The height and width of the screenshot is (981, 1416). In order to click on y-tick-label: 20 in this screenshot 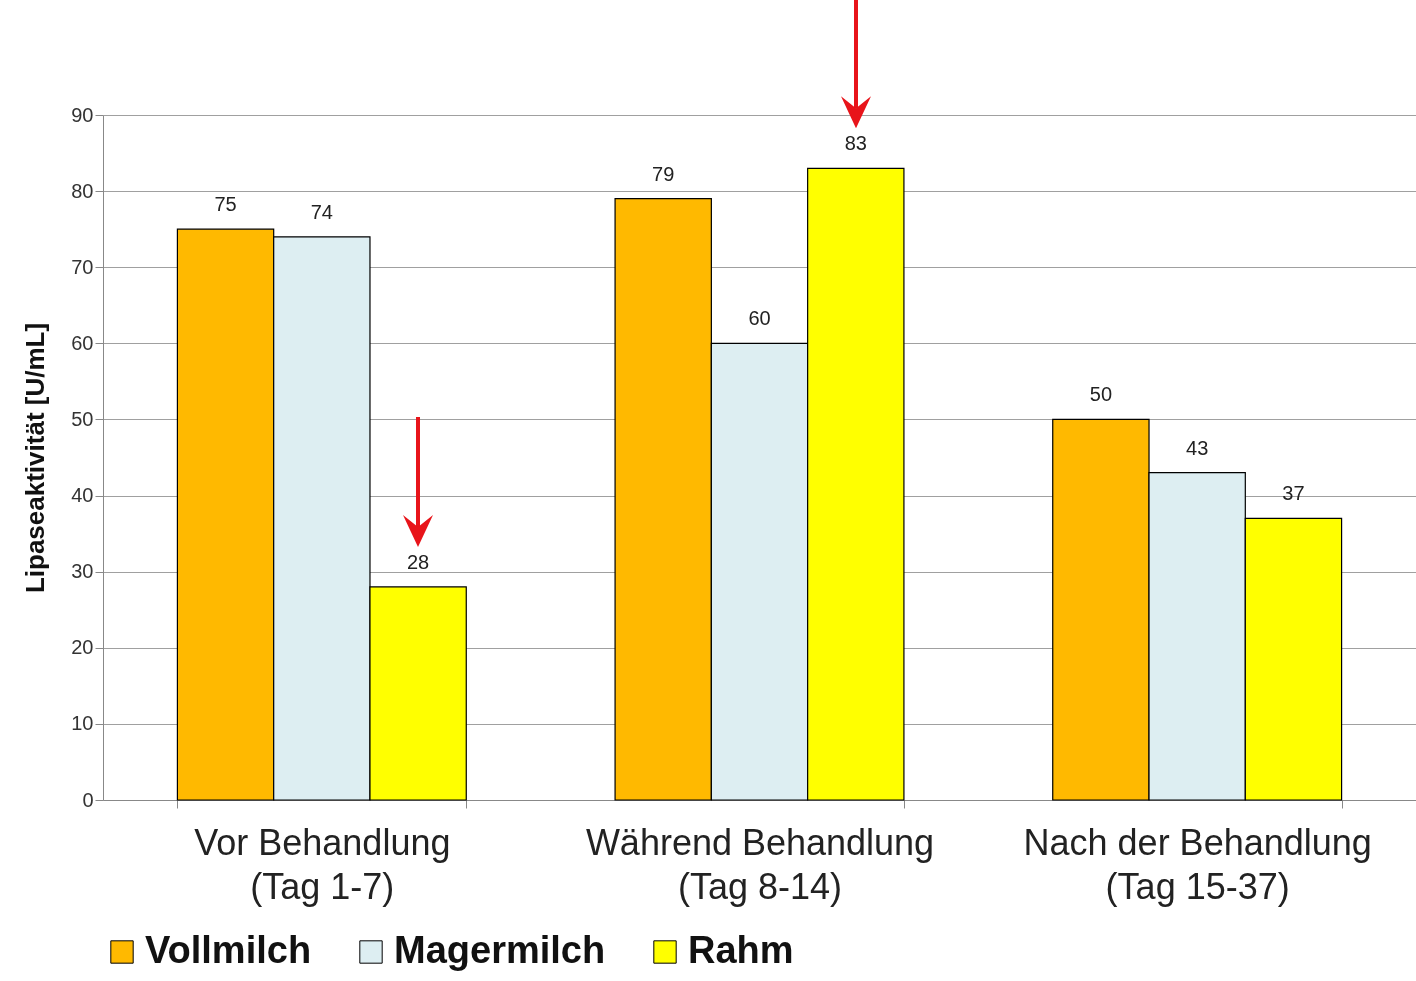, I will do `click(82, 647)`.